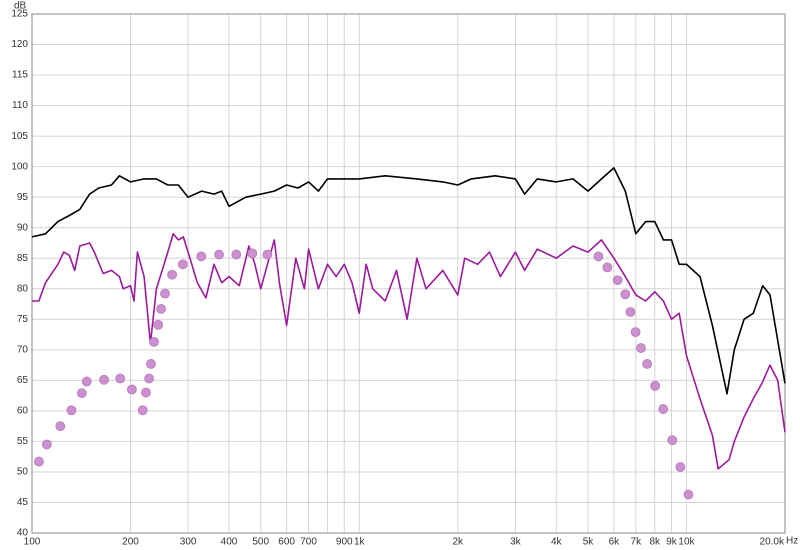 This screenshot has height=550, width=800. What do you see at coordinates (516, 542) in the screenshot?
I see `x-tick-label: 3k` at bounding box center [516, 542].